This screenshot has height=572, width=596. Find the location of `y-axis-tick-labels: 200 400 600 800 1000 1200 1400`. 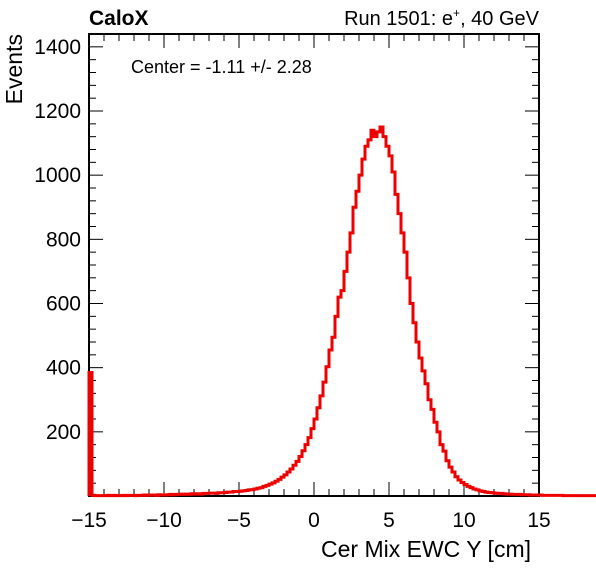

y-axis-tick-labels: 200 400 600 800 1000 1200 1400 is located at coordinates (57, 240).